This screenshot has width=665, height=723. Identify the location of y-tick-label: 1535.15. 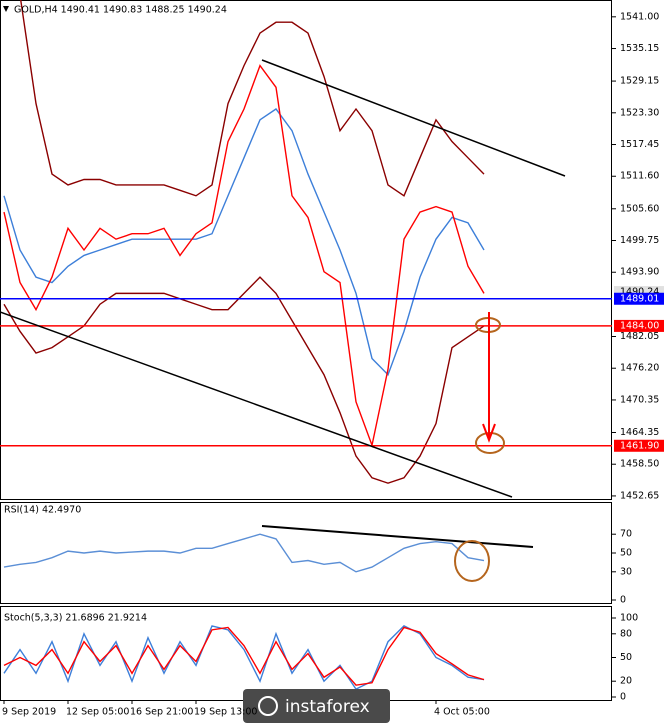
(639, 48).